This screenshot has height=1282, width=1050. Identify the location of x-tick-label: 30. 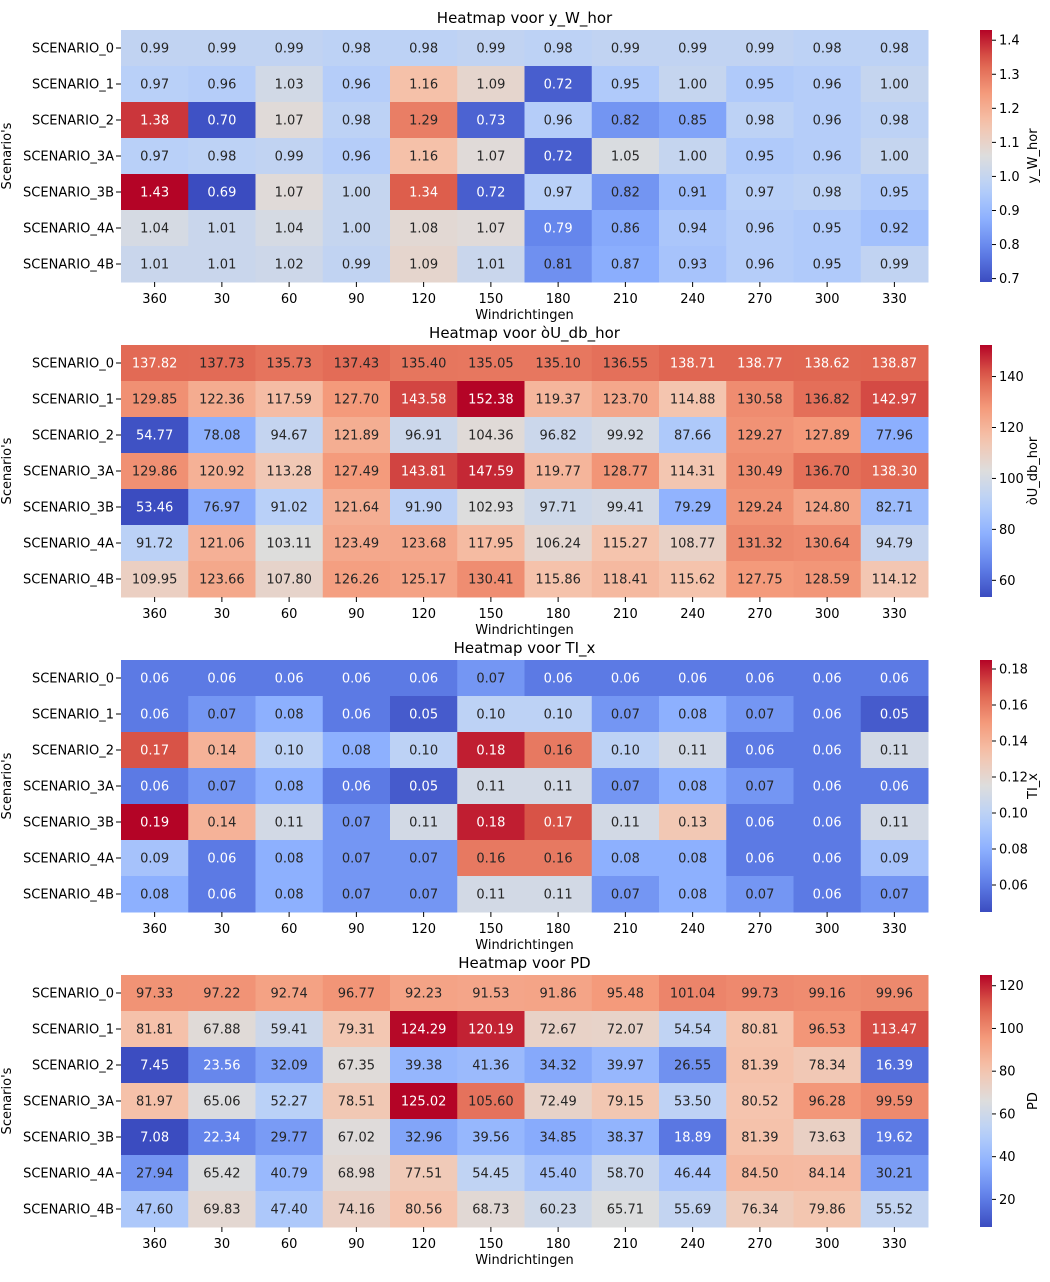
(222, 614).